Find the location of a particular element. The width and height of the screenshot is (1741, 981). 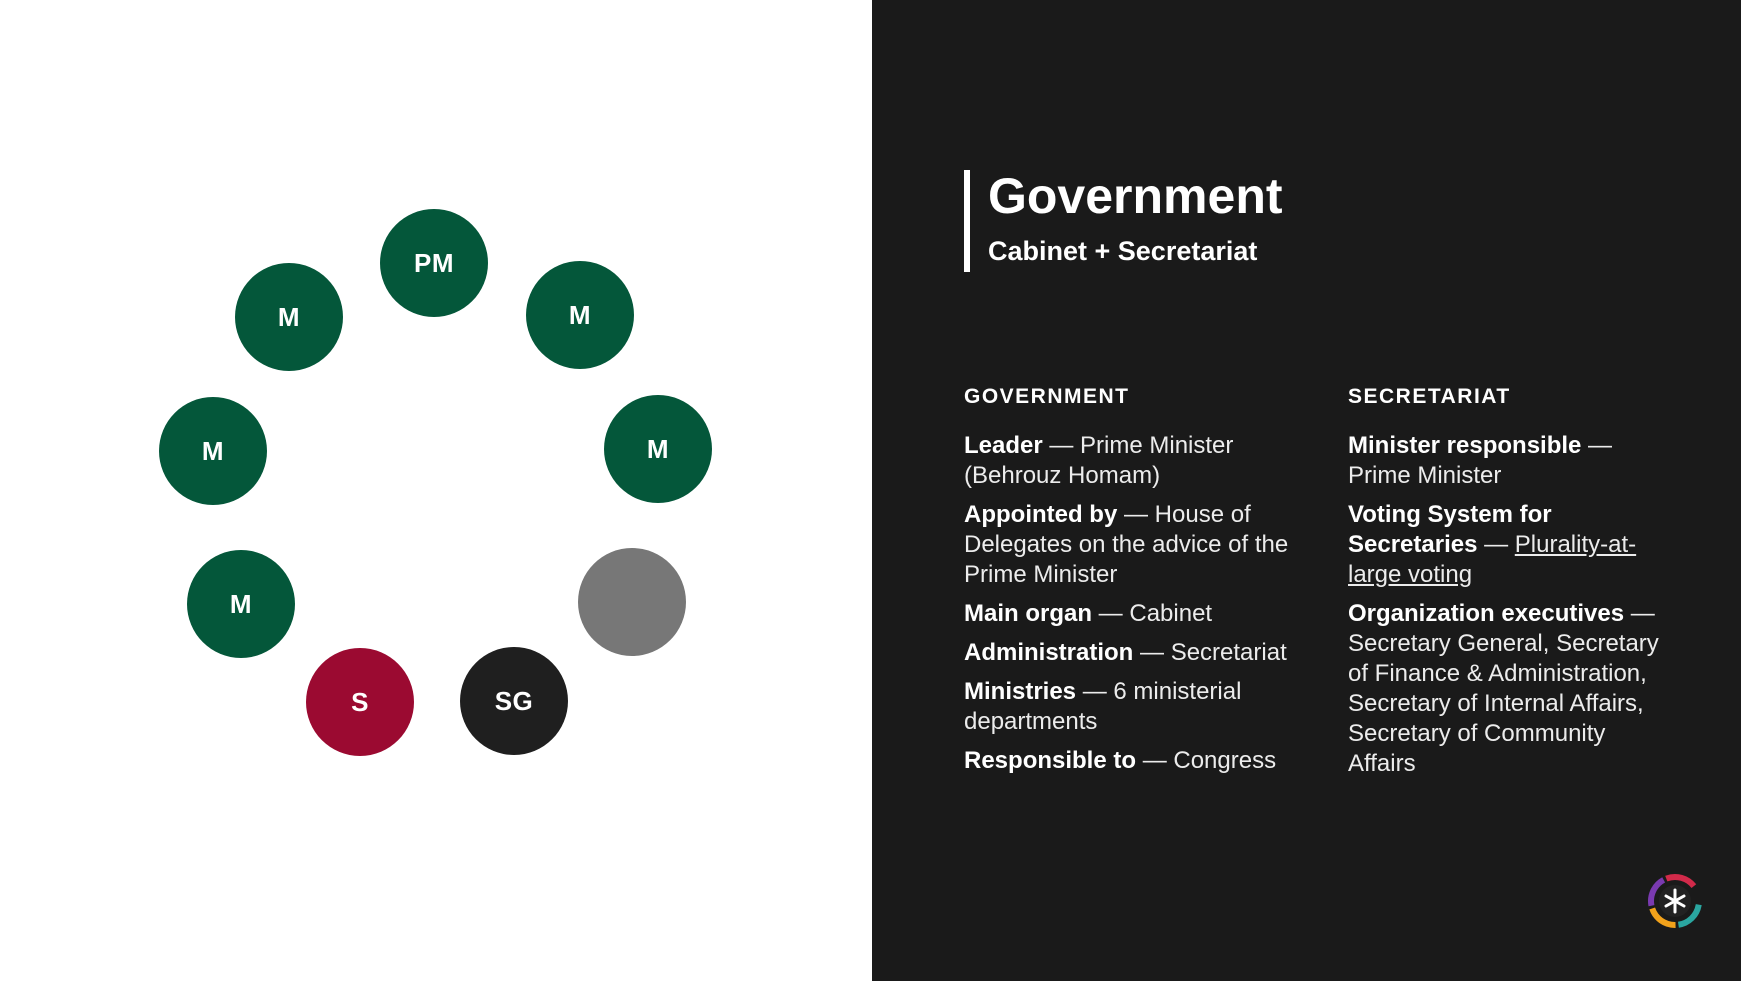

secretariat-entry-key: Minister responsible is located at coordinates (1465, 445).